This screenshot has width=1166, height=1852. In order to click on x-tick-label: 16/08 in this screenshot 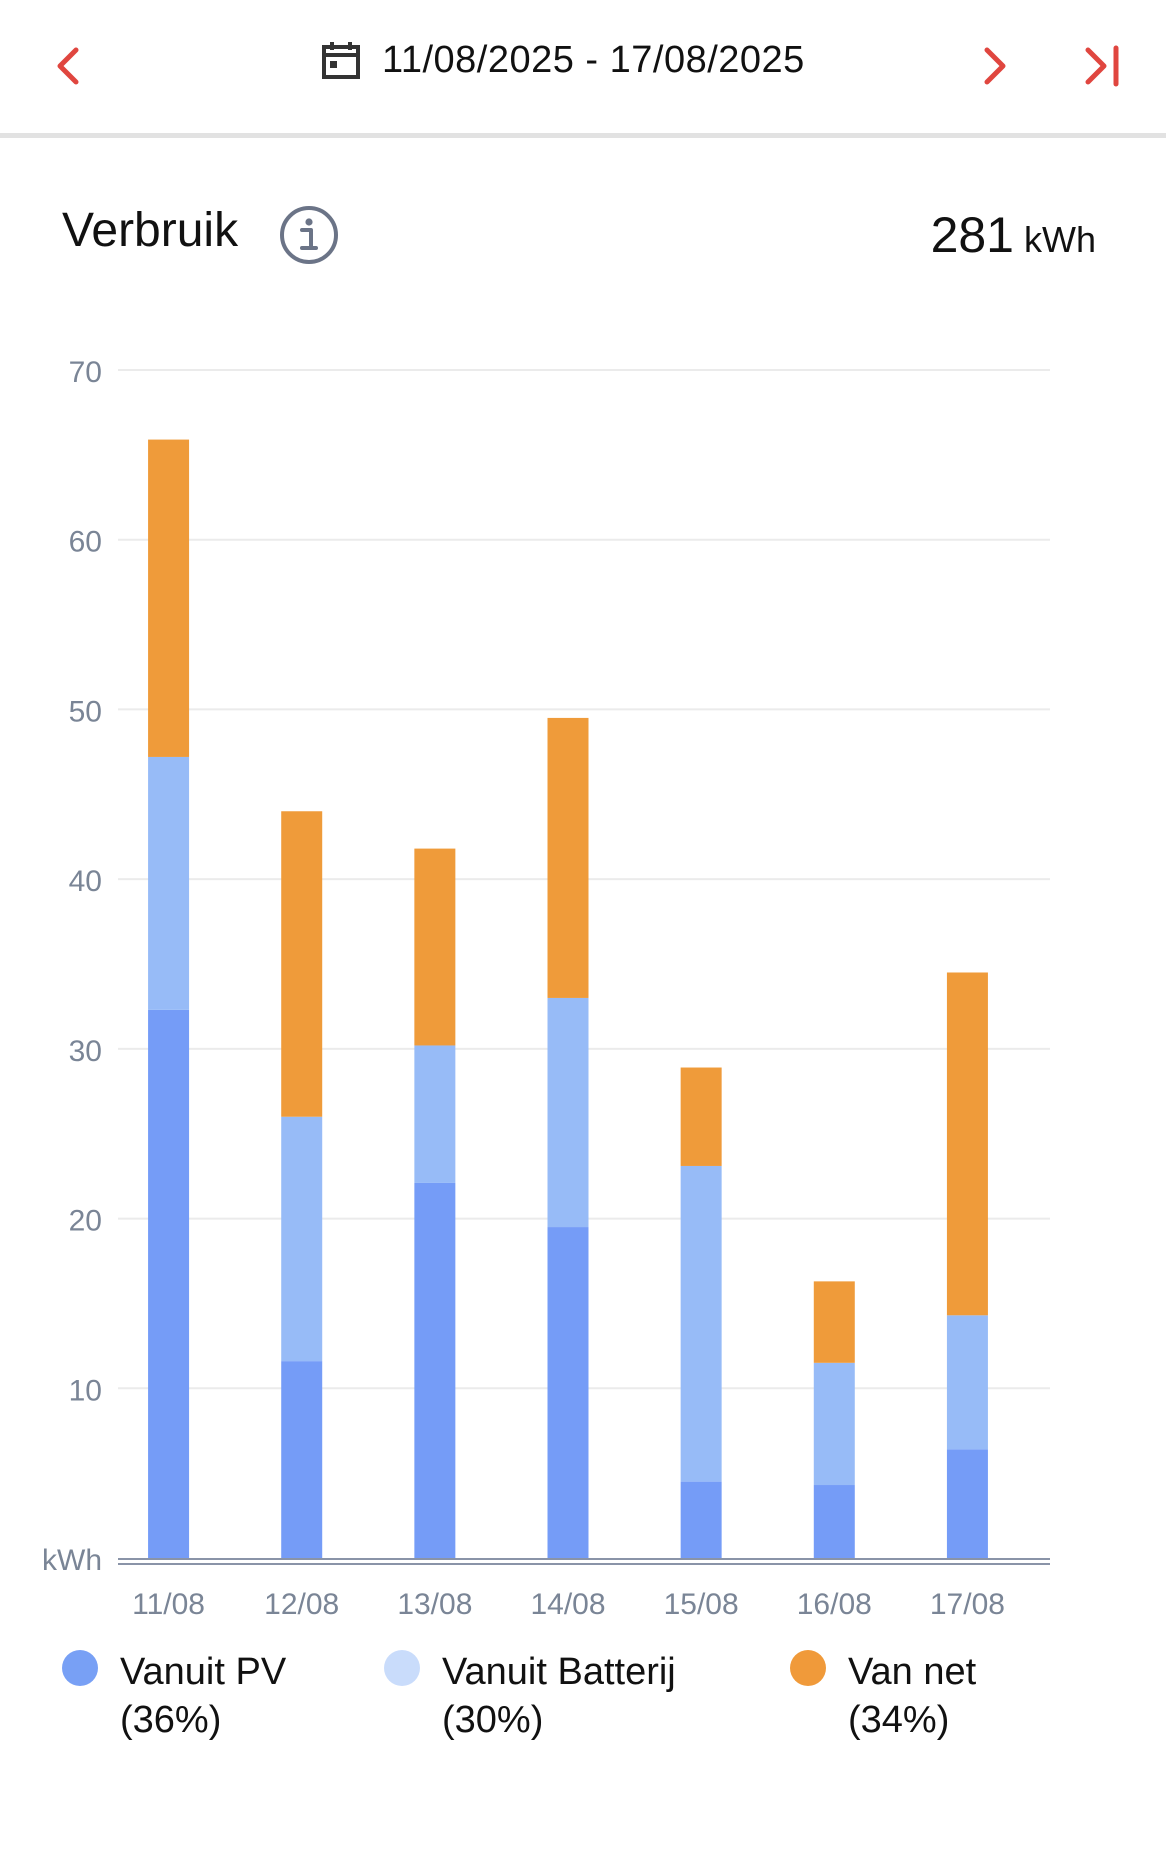, I will do `click(834, 1604)`.